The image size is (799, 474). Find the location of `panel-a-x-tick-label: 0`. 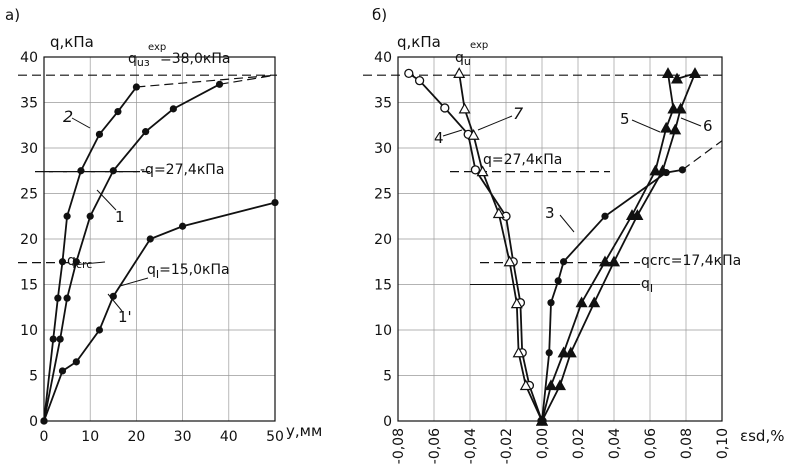

panel-a-x-tick-label: 0 is located at coordinates (44, 437).